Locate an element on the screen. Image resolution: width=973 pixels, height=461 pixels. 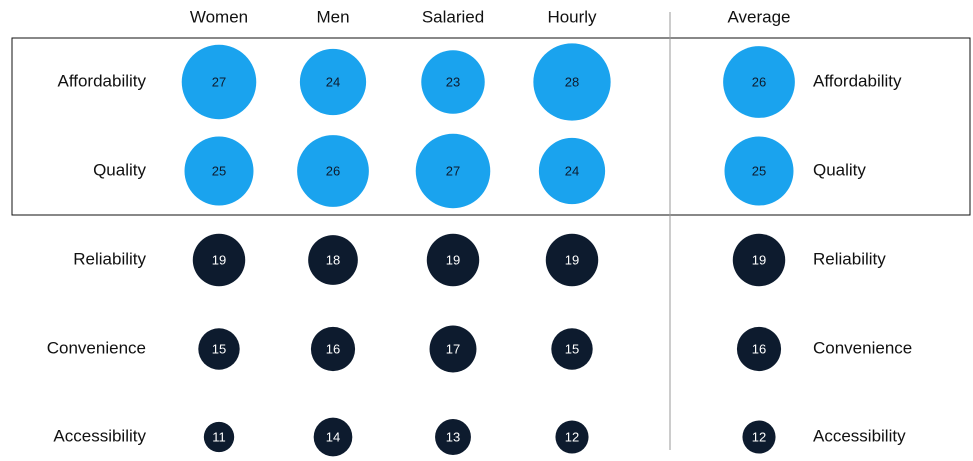
row-label-right: Reliability is located at coordinates (849, 258).